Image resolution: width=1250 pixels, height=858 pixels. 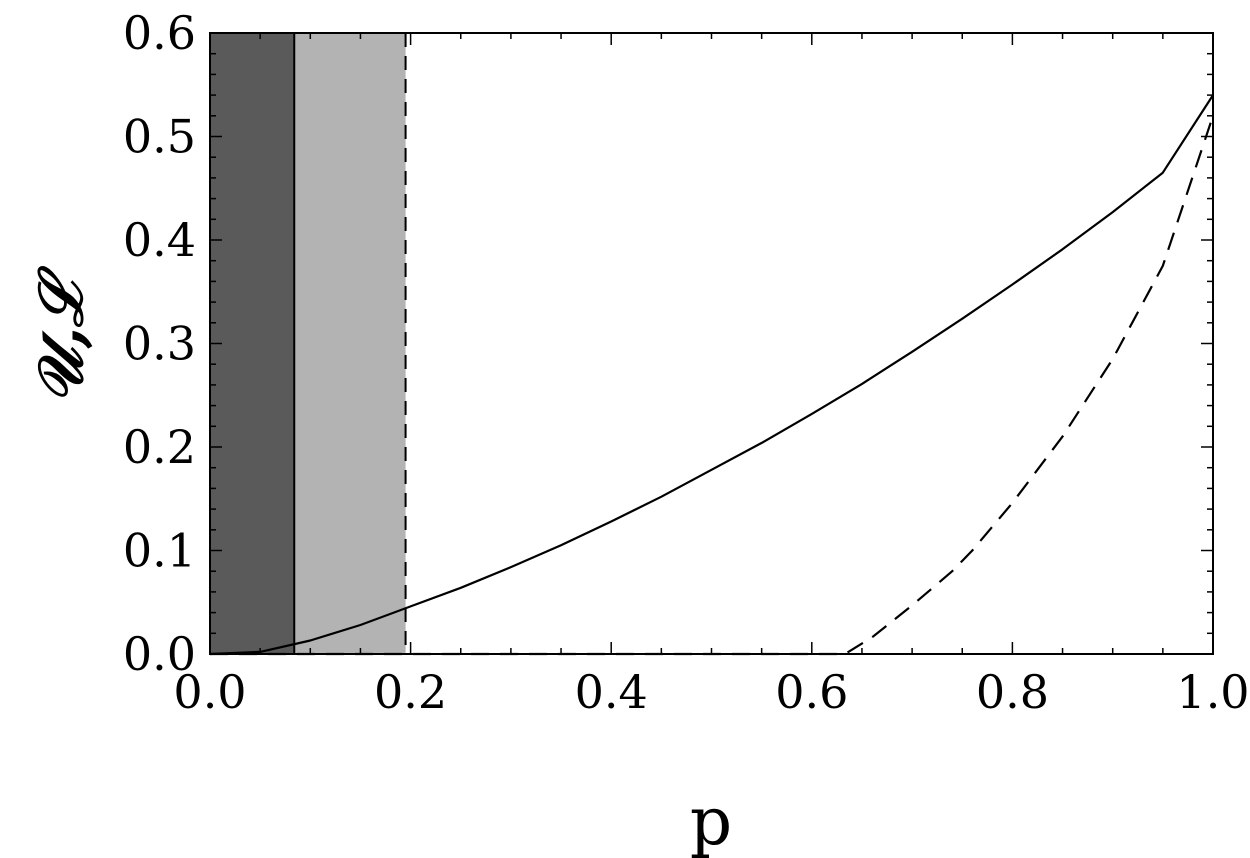 What do you see at coordinates (410, 692) in the screenshot?
I see `x-tick-label: 0.2` at bounding box center [410, 692].